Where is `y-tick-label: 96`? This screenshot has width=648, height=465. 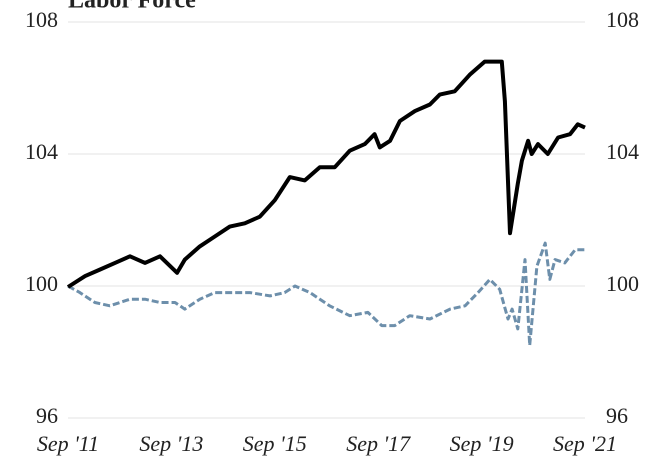 y-tick-label: 96 is located at coordinates (47, 415).